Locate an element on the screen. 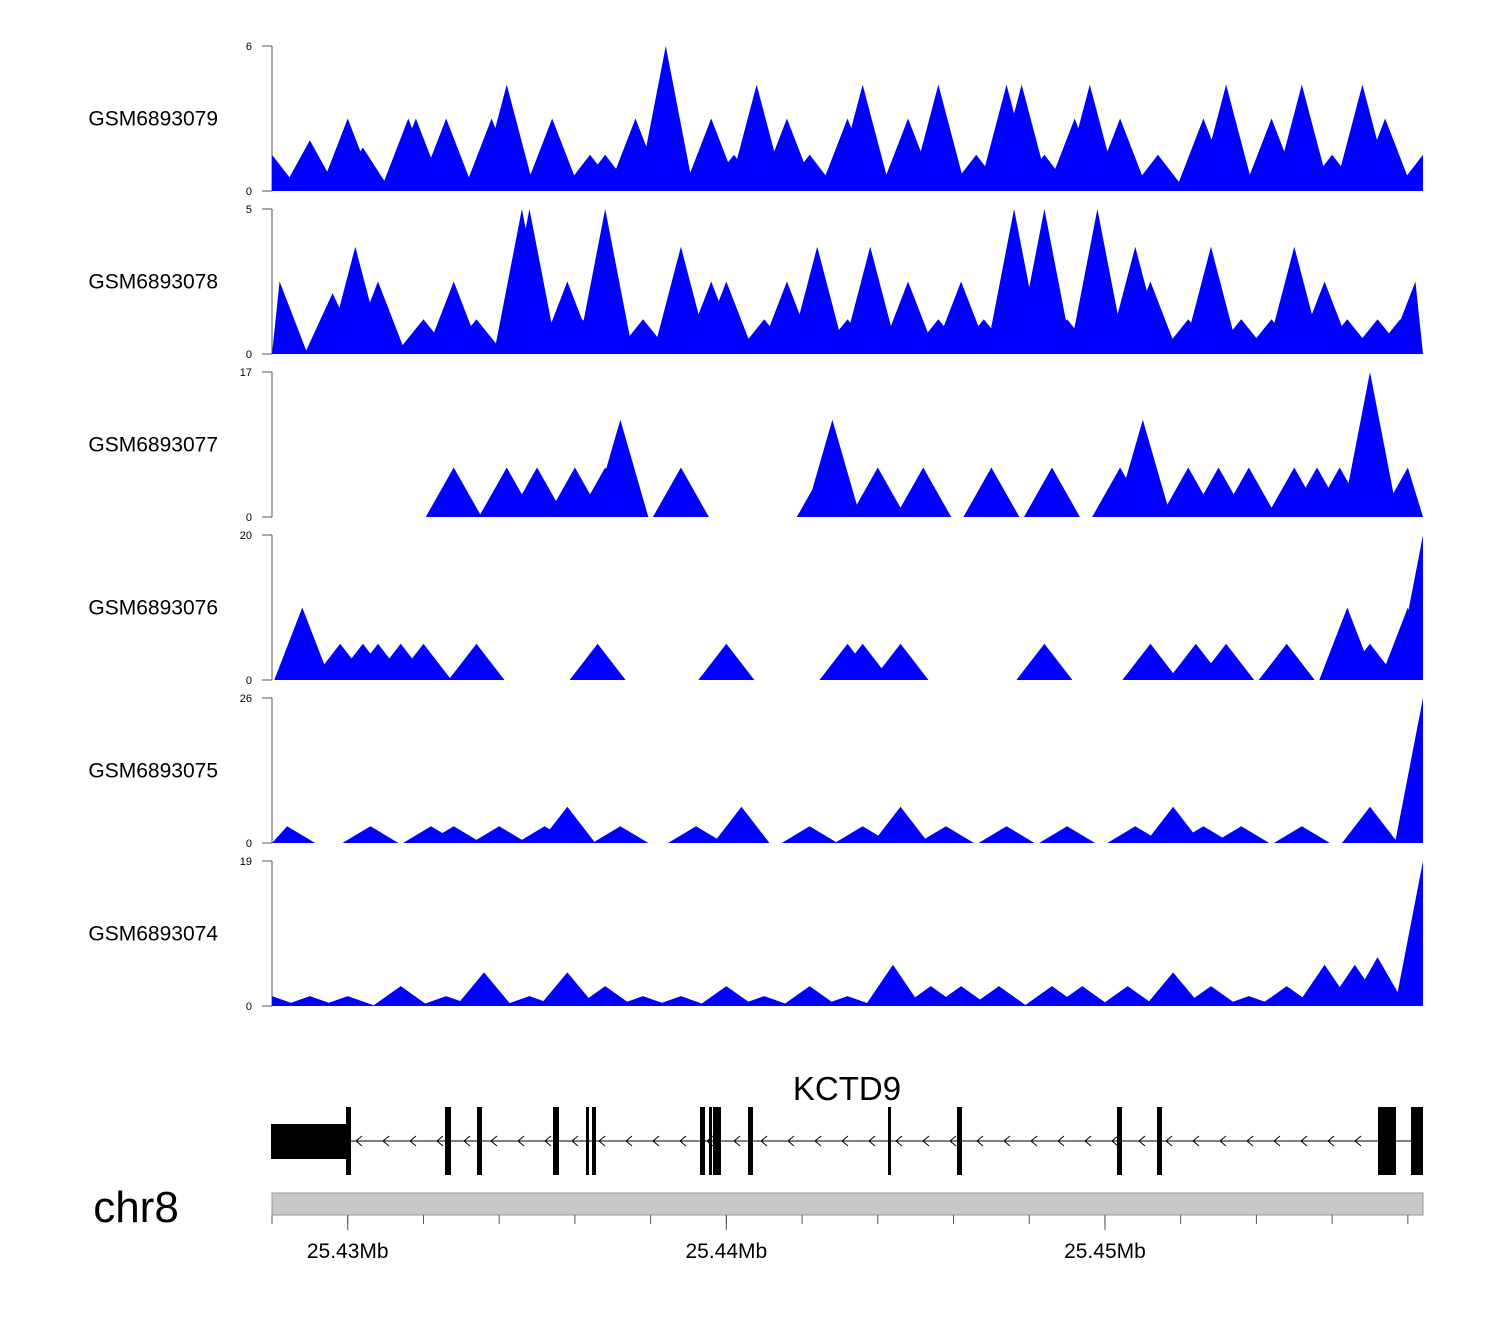 The height and width of the screenshot is (1325, 1500). coverage-track: 5 0 GSM6893078 is located at coordinates (755, 282).